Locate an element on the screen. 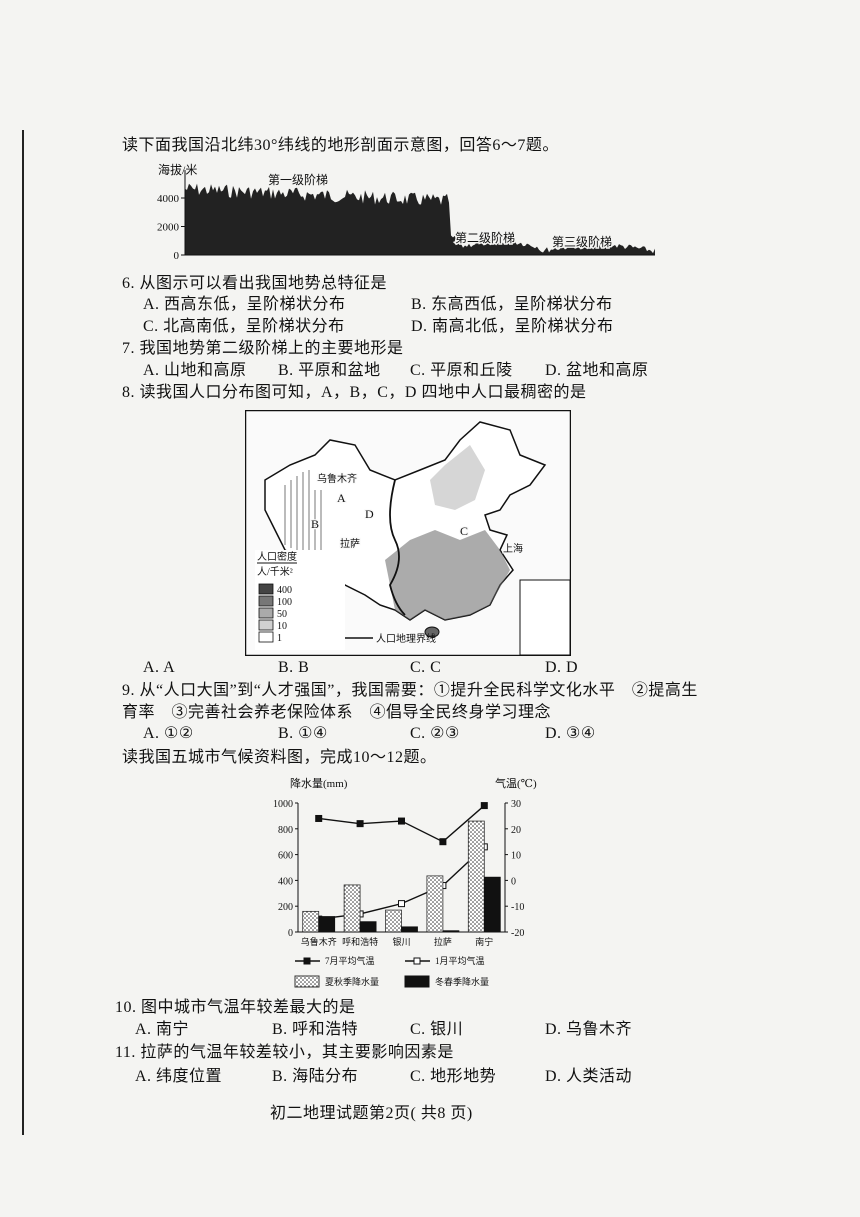 The height and width of the screenshot is (1217, 860). dense-region is located at coordinates (447, 575).